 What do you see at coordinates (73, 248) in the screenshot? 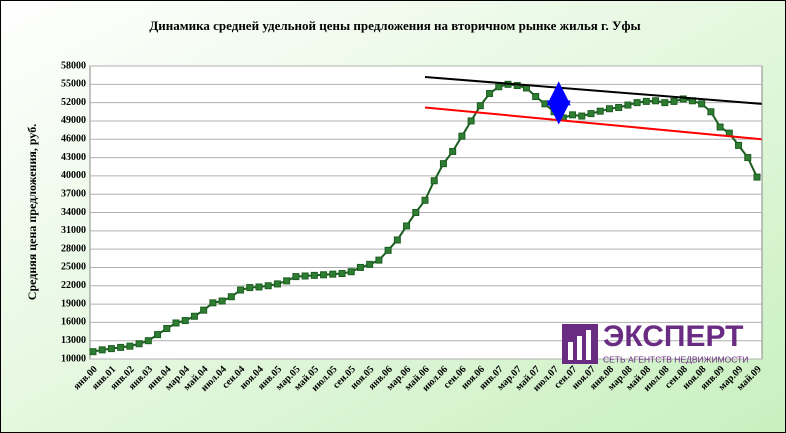
I see `y-tick-label: 28000` at bounding box center [73, 248].